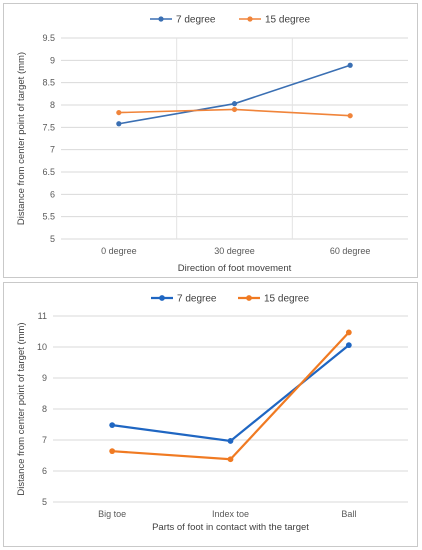 Image resolution: width=422 pixels, height=550 pixels. What do you see at coordinates (42, 347) in the screenshot?
I see `bottom-chart-y-tick-label: 10` at bounding box center [42, 347].